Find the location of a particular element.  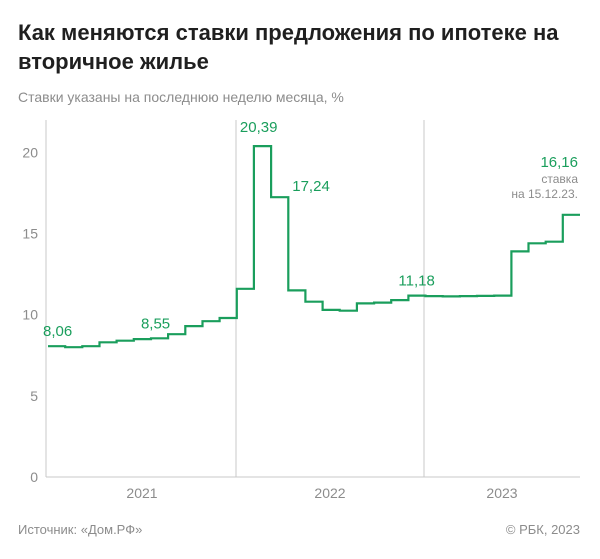

x-axis: 2021 2022 2023 is located at coordinates (321, 493).